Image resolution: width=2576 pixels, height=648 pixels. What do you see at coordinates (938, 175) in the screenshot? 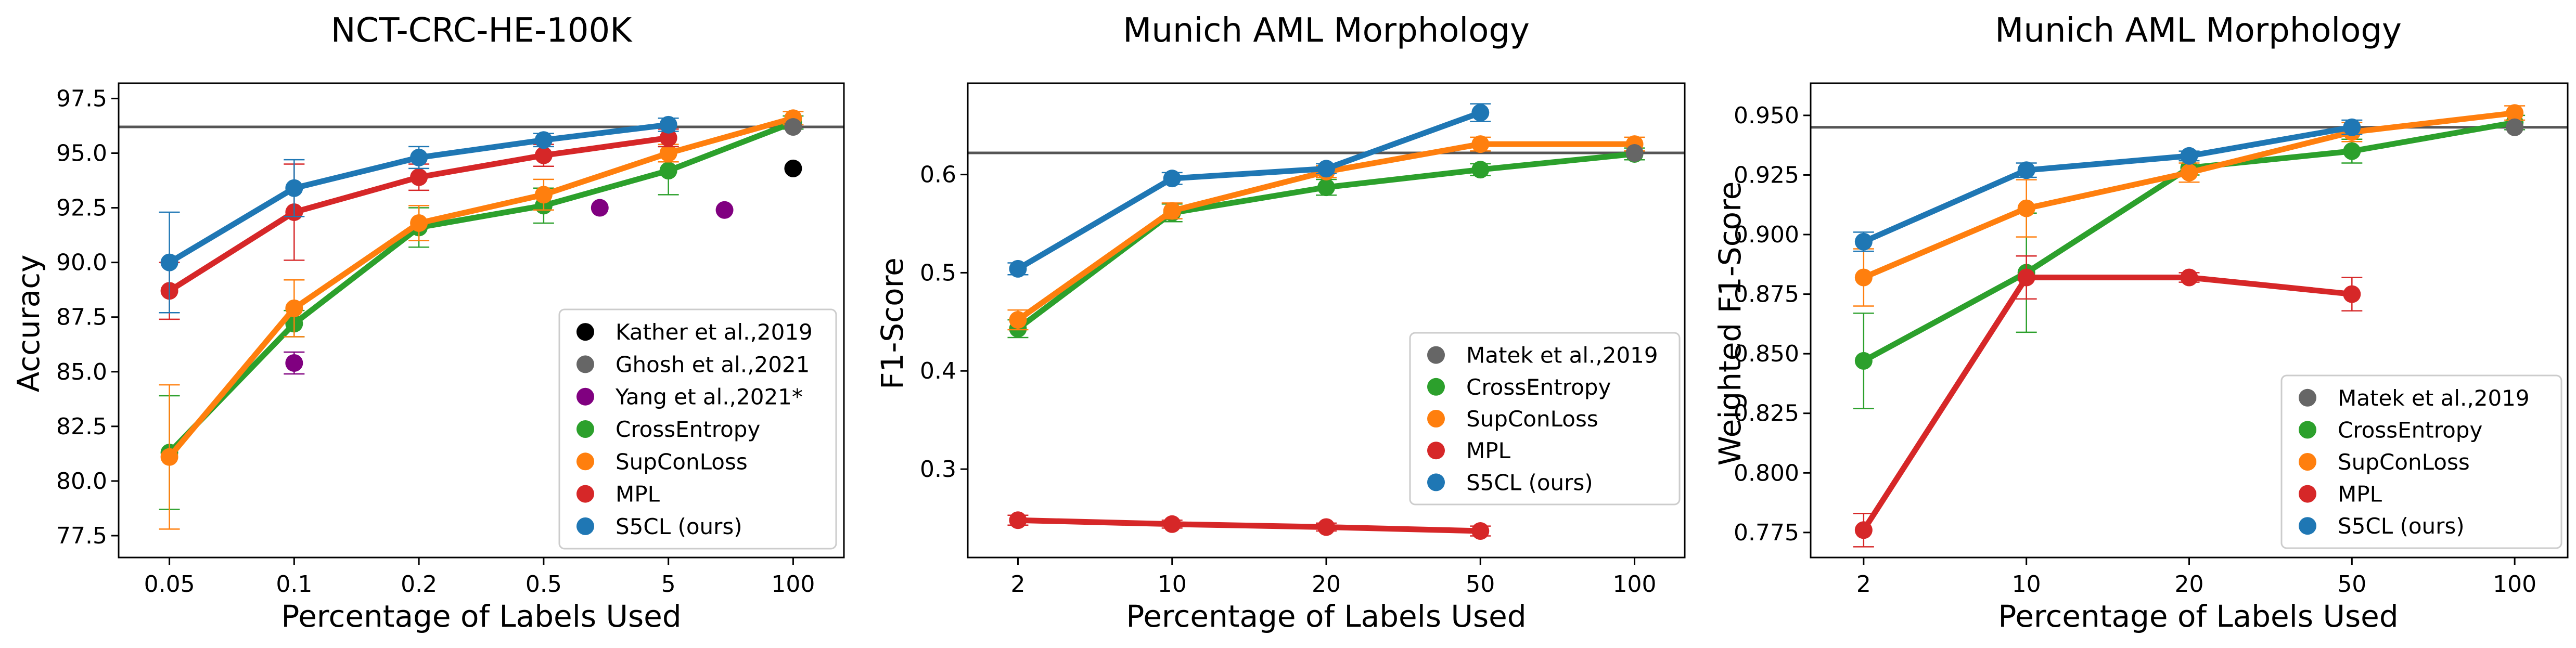
I see `y-tick-label: 0.6` at bounding box center [938, 175].